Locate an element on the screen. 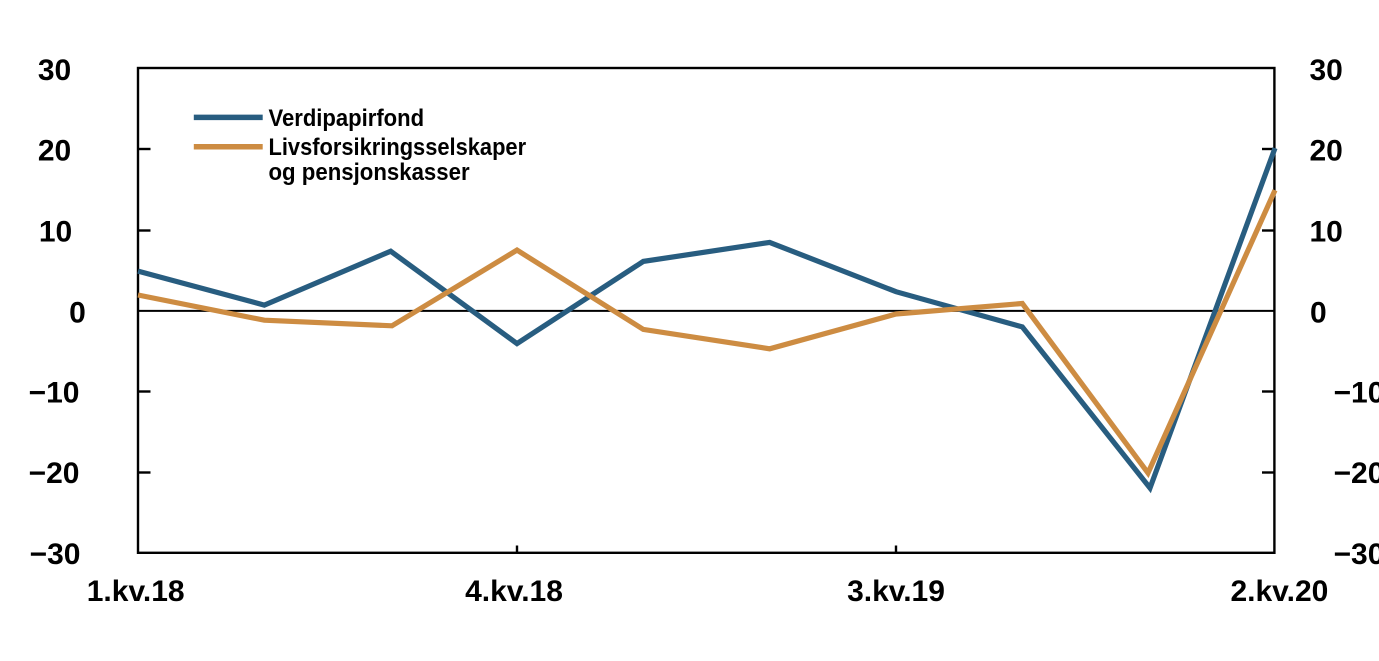 Image resolution: width=1379 pixels, height=661 pixels. svg-text: 2.kv.20 is located at coordinates (1279, 591).